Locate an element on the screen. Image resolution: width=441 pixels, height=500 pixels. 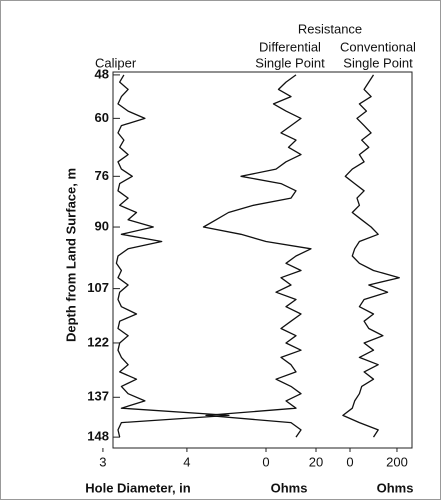
x-axis-label: Hole Diameter, in is located at coordinates (138, 487).